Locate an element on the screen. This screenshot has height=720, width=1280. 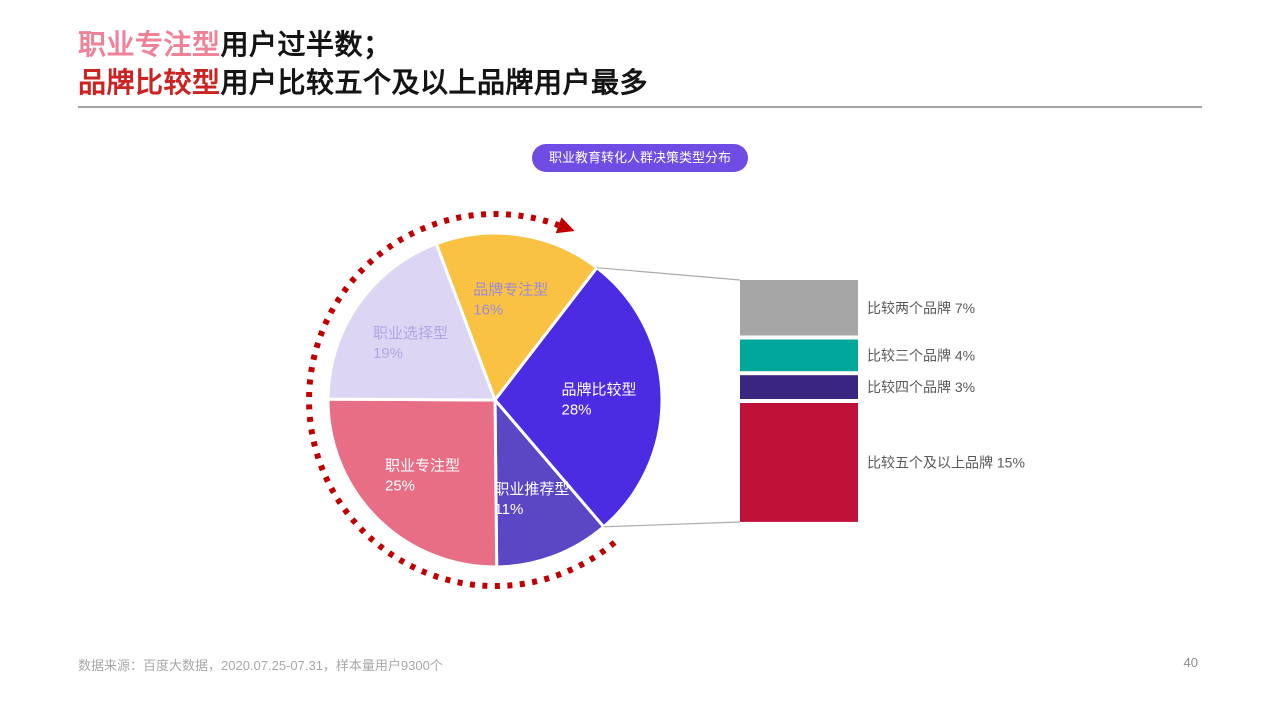
pie-slice-label-1: 品牌专注型 is located at coordinates (510, 290).